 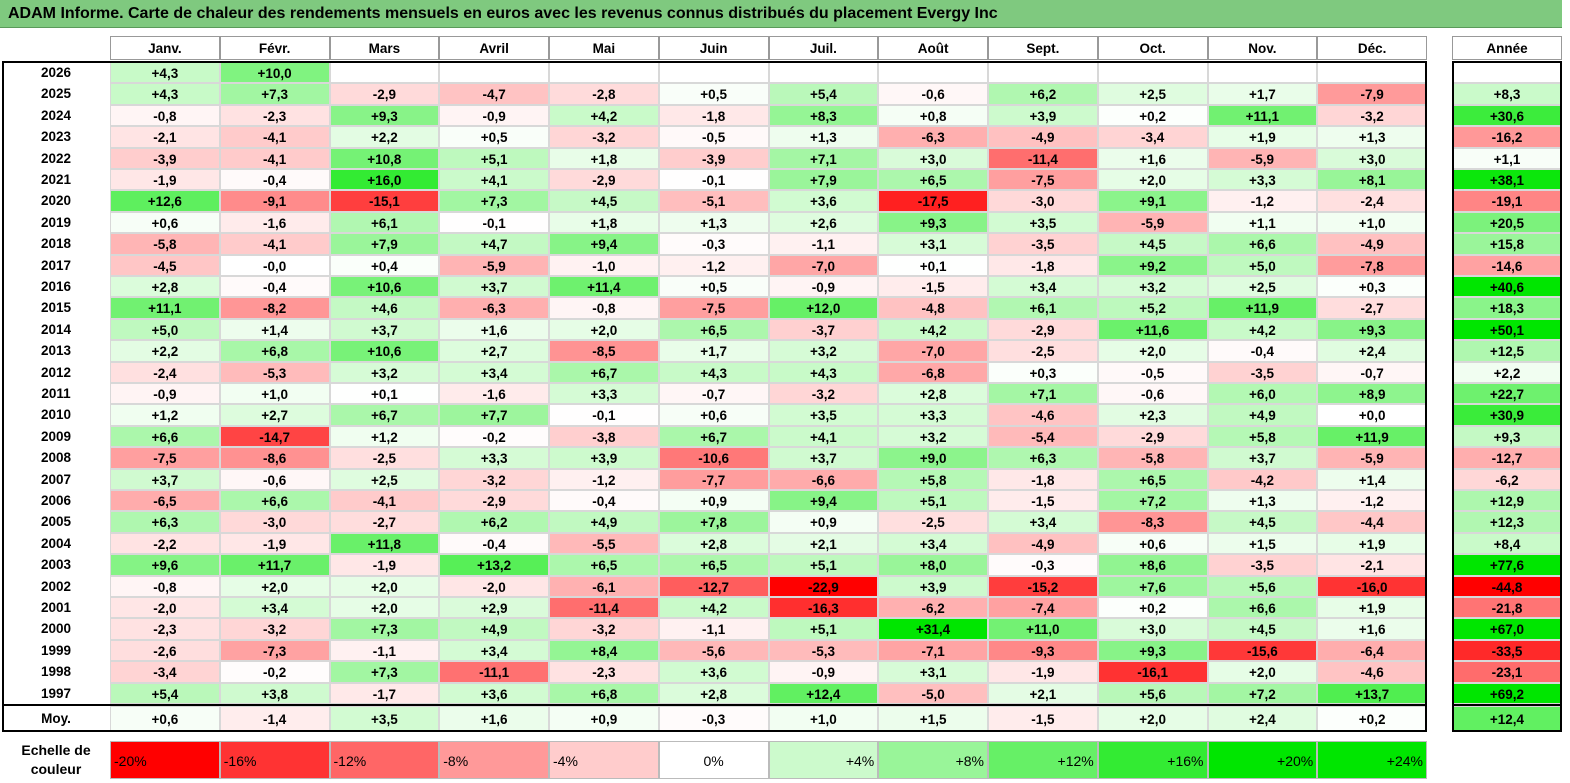 What do you see at coordinates (1507, 73) in the screenshot?
I see `year-total-cell` at bounding box center [1507, 73].